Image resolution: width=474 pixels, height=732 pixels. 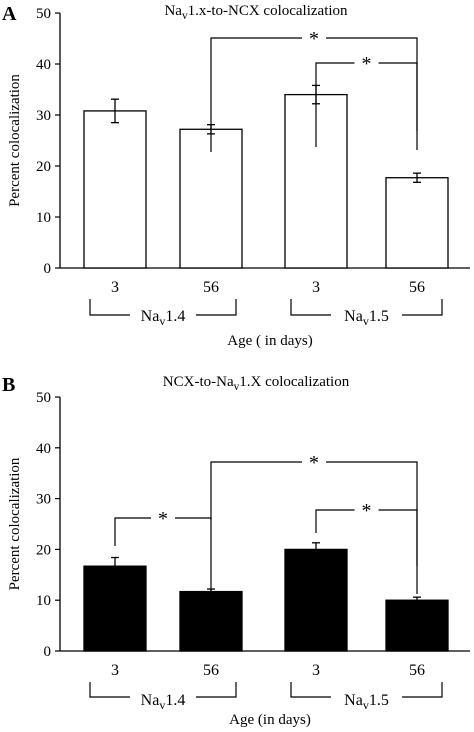 What do you see at coordinates (8, 385) in the screenshot?
I see `panel-letter: B` at bounding box center [8, 385].